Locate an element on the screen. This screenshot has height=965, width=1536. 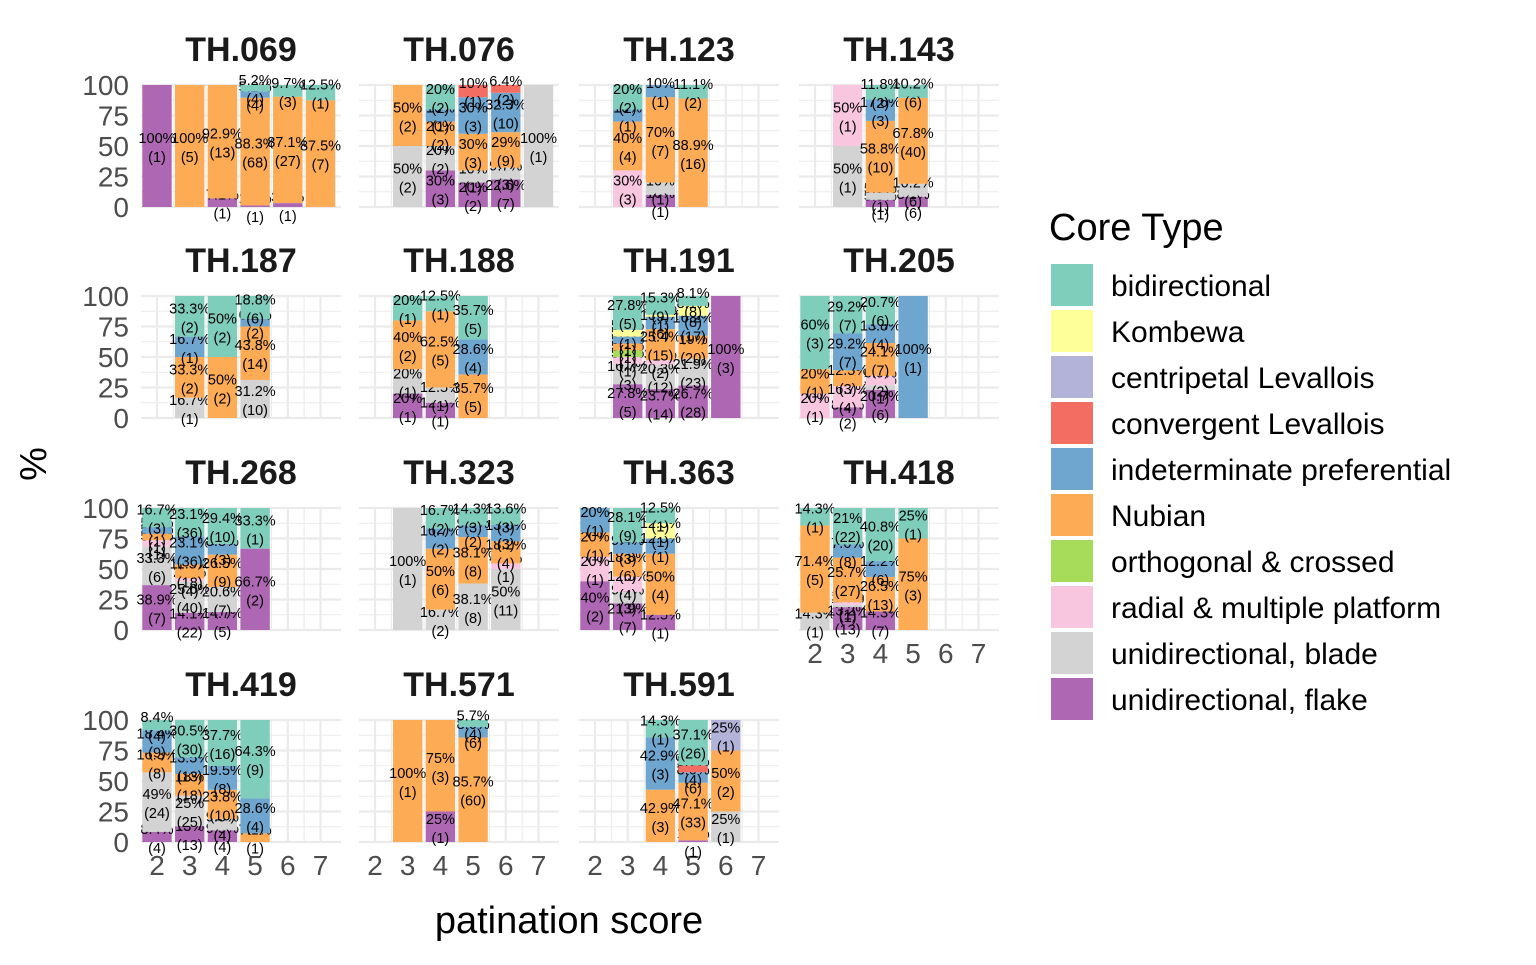
bar-percent-label: 12.5% is located at coordinates (440, 297).